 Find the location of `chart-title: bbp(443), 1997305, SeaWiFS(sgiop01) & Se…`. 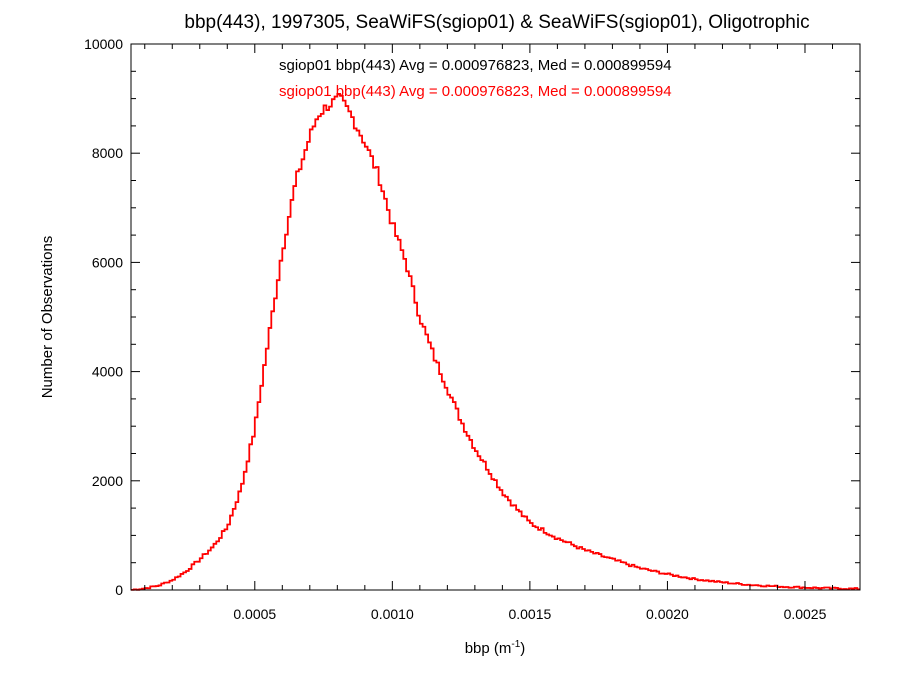

chart-title: bbp(443), 1997305, SeaWiFS(sgiop01) & Se… is located at coordinates (496, 22).